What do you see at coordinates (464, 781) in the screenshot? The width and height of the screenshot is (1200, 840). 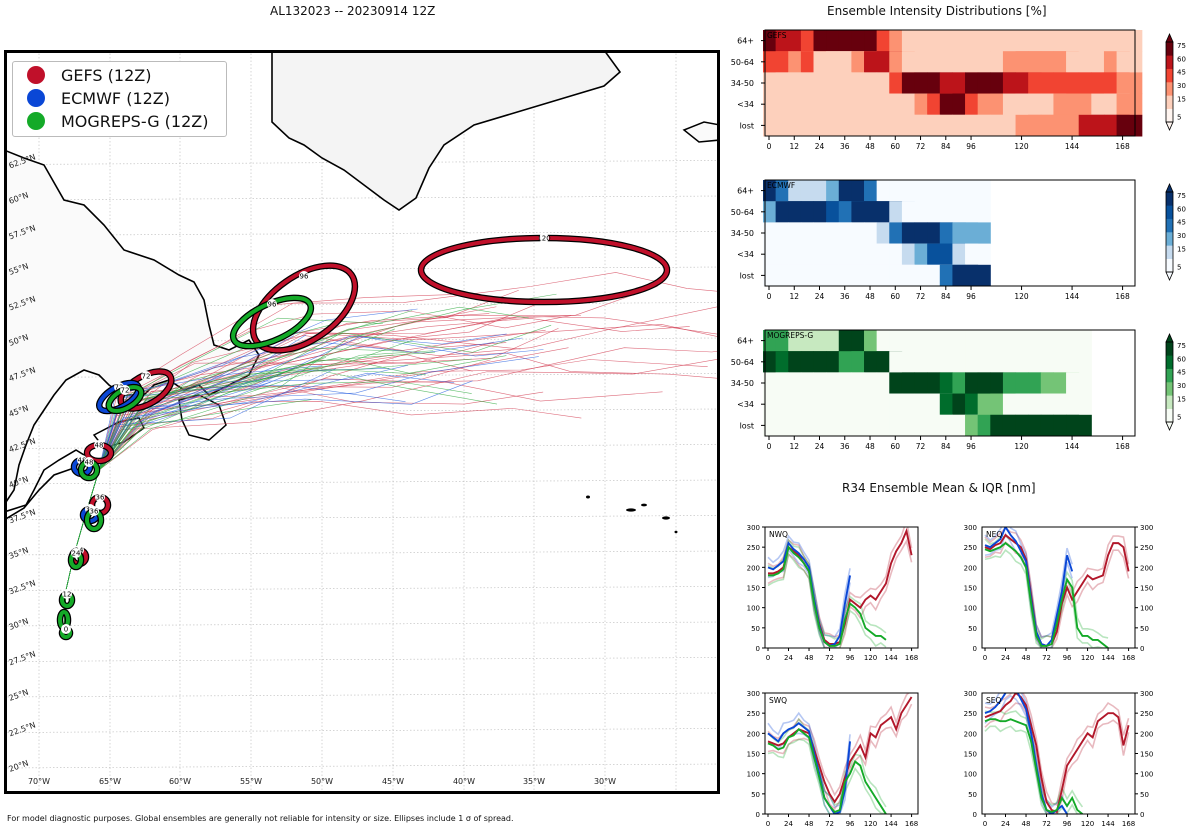 I see `longitude-label: 40°W` at bounding box center [464, 781].